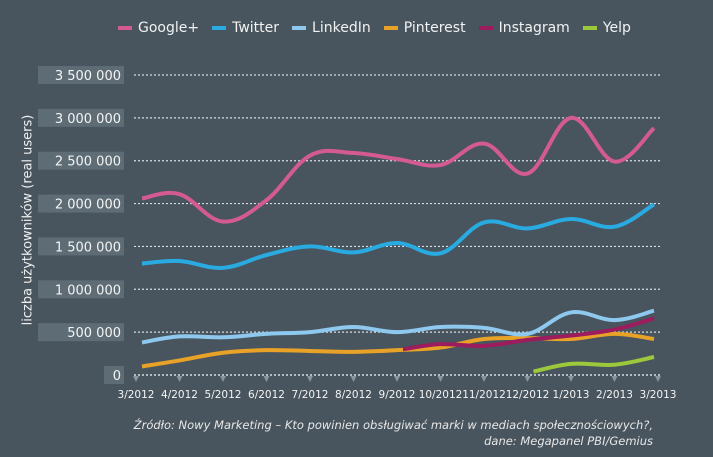 The height and width of the screenshot is (457, 713). I want to click on x-tick-label: 7/2012, so click(310, 395).